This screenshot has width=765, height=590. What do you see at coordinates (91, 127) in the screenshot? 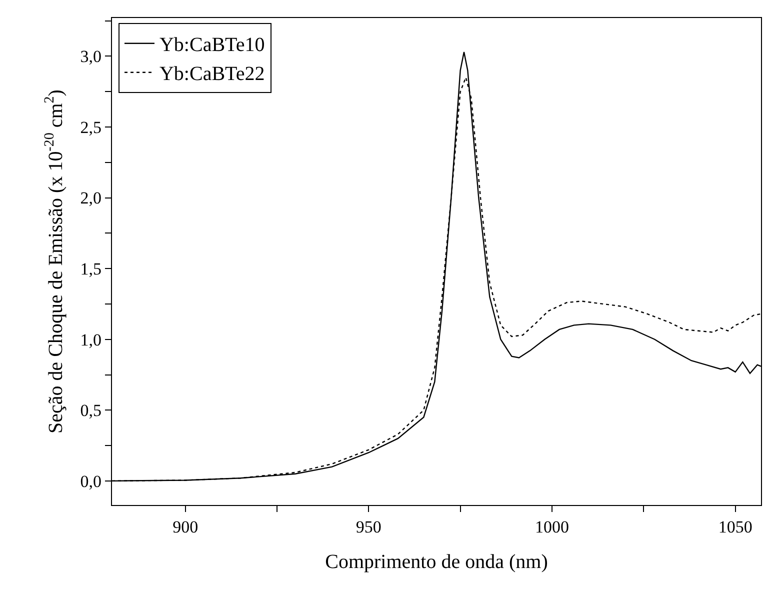
I see `y-tick-label: 2,5` at bounding box center [91, 127].